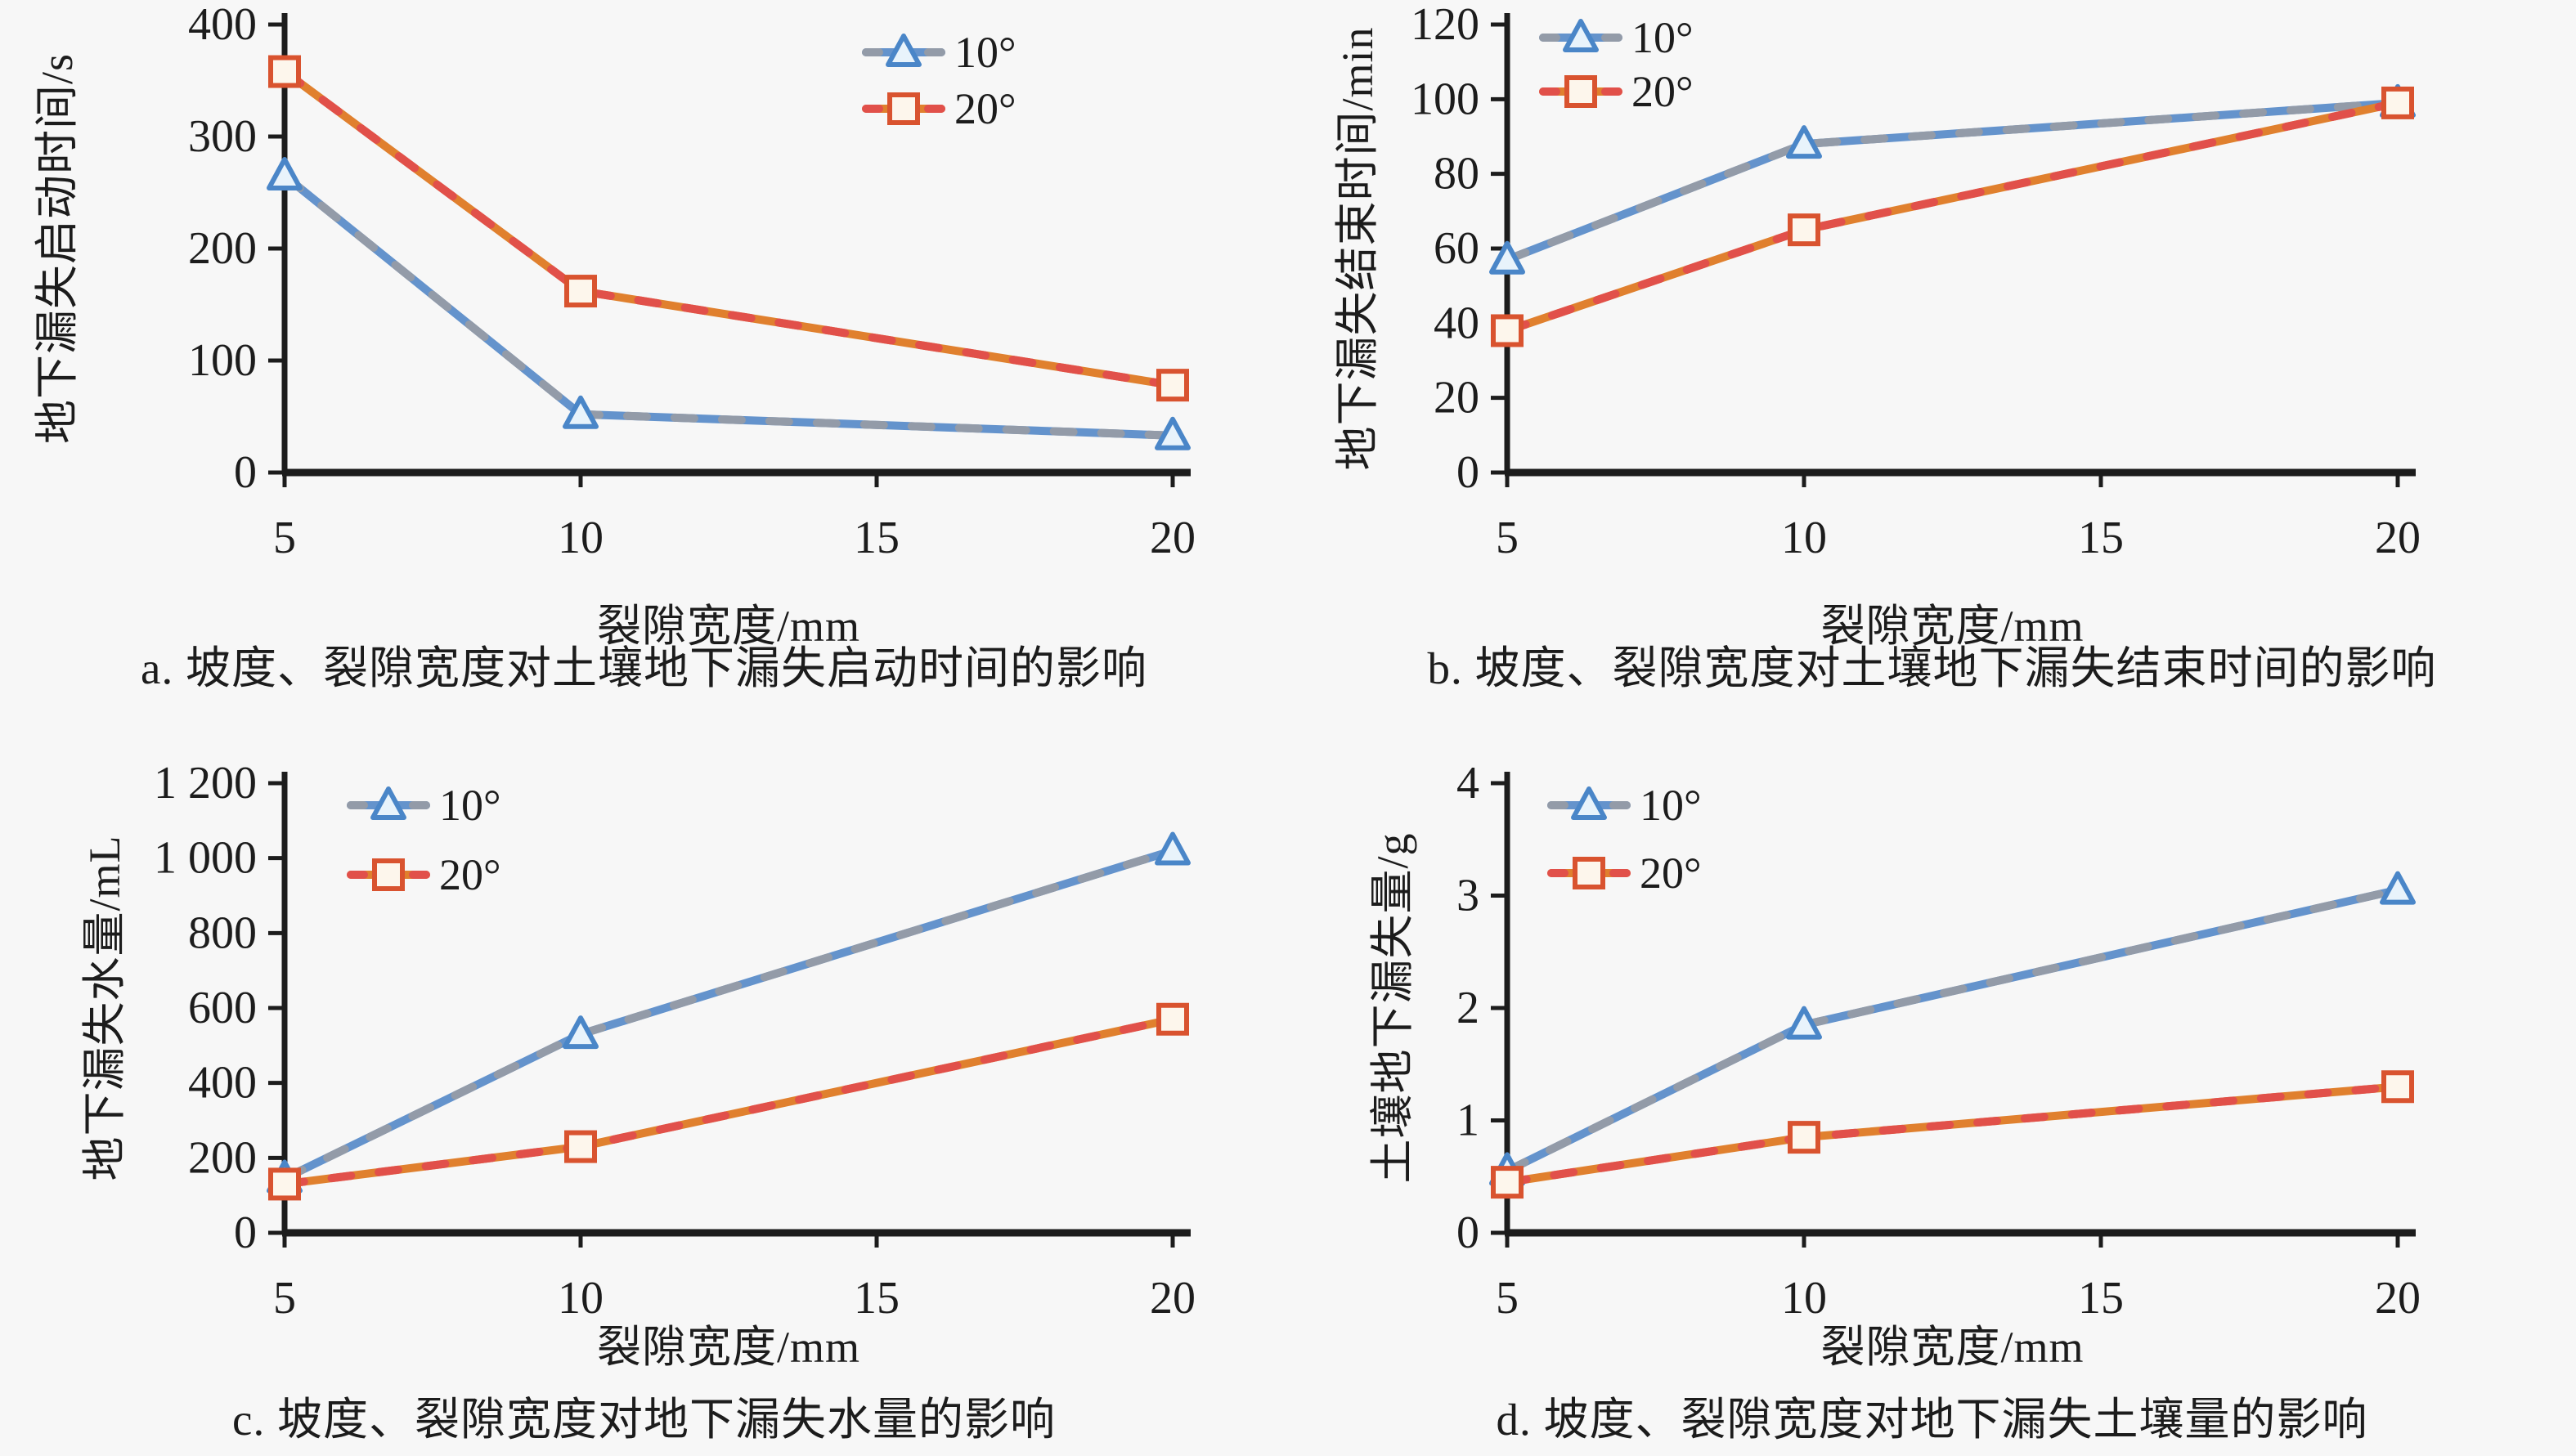  What do you see at coordinates (222, 933) in the screenshot?
I see `y-tick-label: 800` at bounding box center [222, 933].